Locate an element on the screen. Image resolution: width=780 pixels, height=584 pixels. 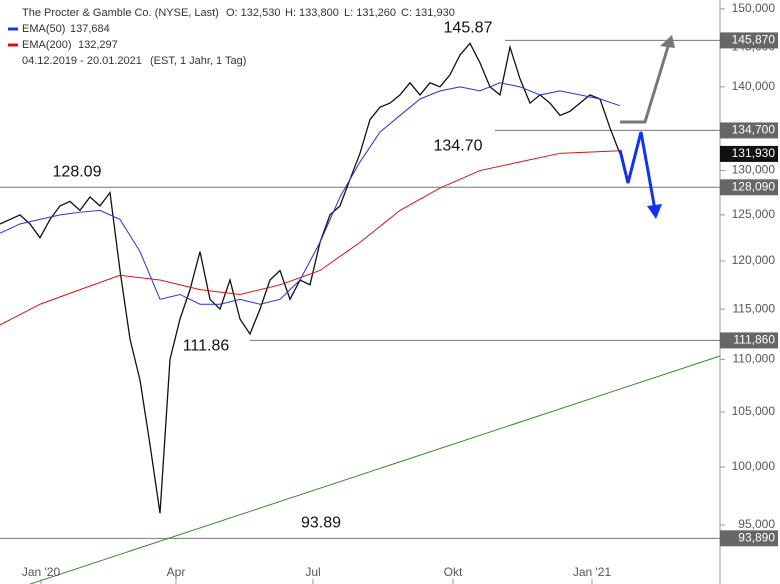
legend-value: 137,684 is located at coordinates (90, 29).